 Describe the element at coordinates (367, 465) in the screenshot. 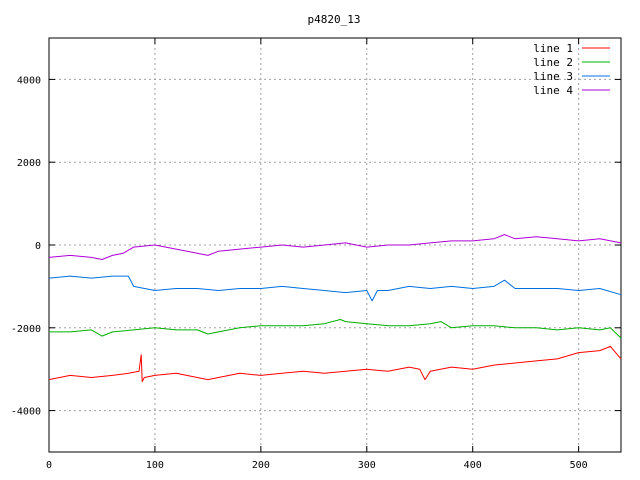

I see `x-tick-label: 300` at that location.